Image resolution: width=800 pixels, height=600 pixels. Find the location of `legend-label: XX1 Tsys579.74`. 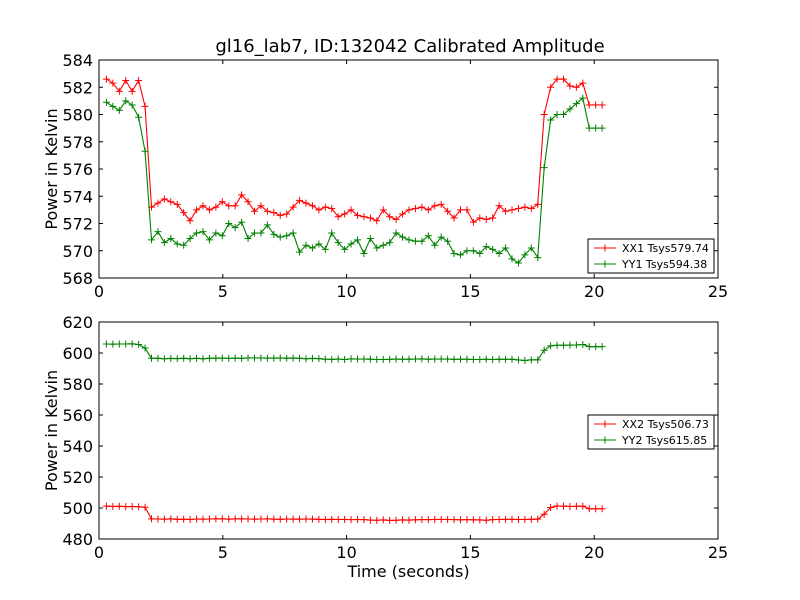

legend-label: XX1 Tsys579.74 is located at coordinates (665, 248).